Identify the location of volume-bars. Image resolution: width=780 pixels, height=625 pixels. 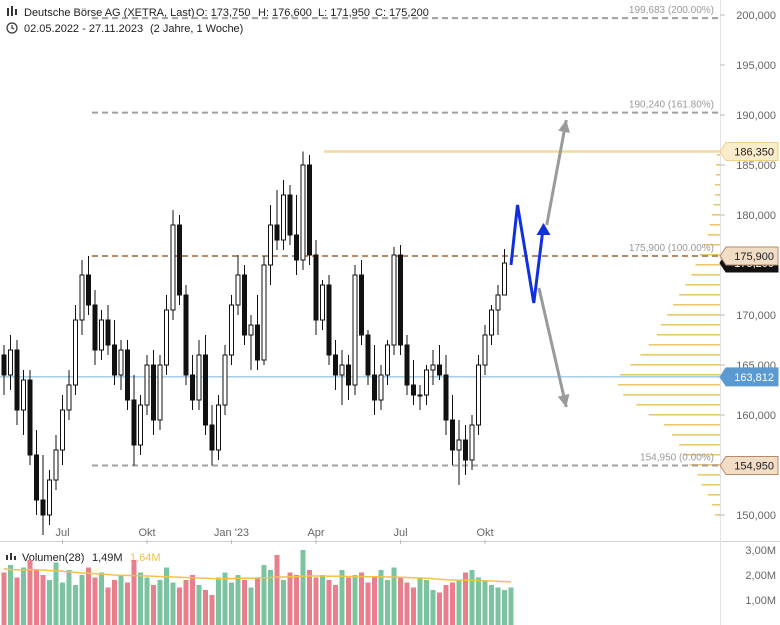
(257, 587).